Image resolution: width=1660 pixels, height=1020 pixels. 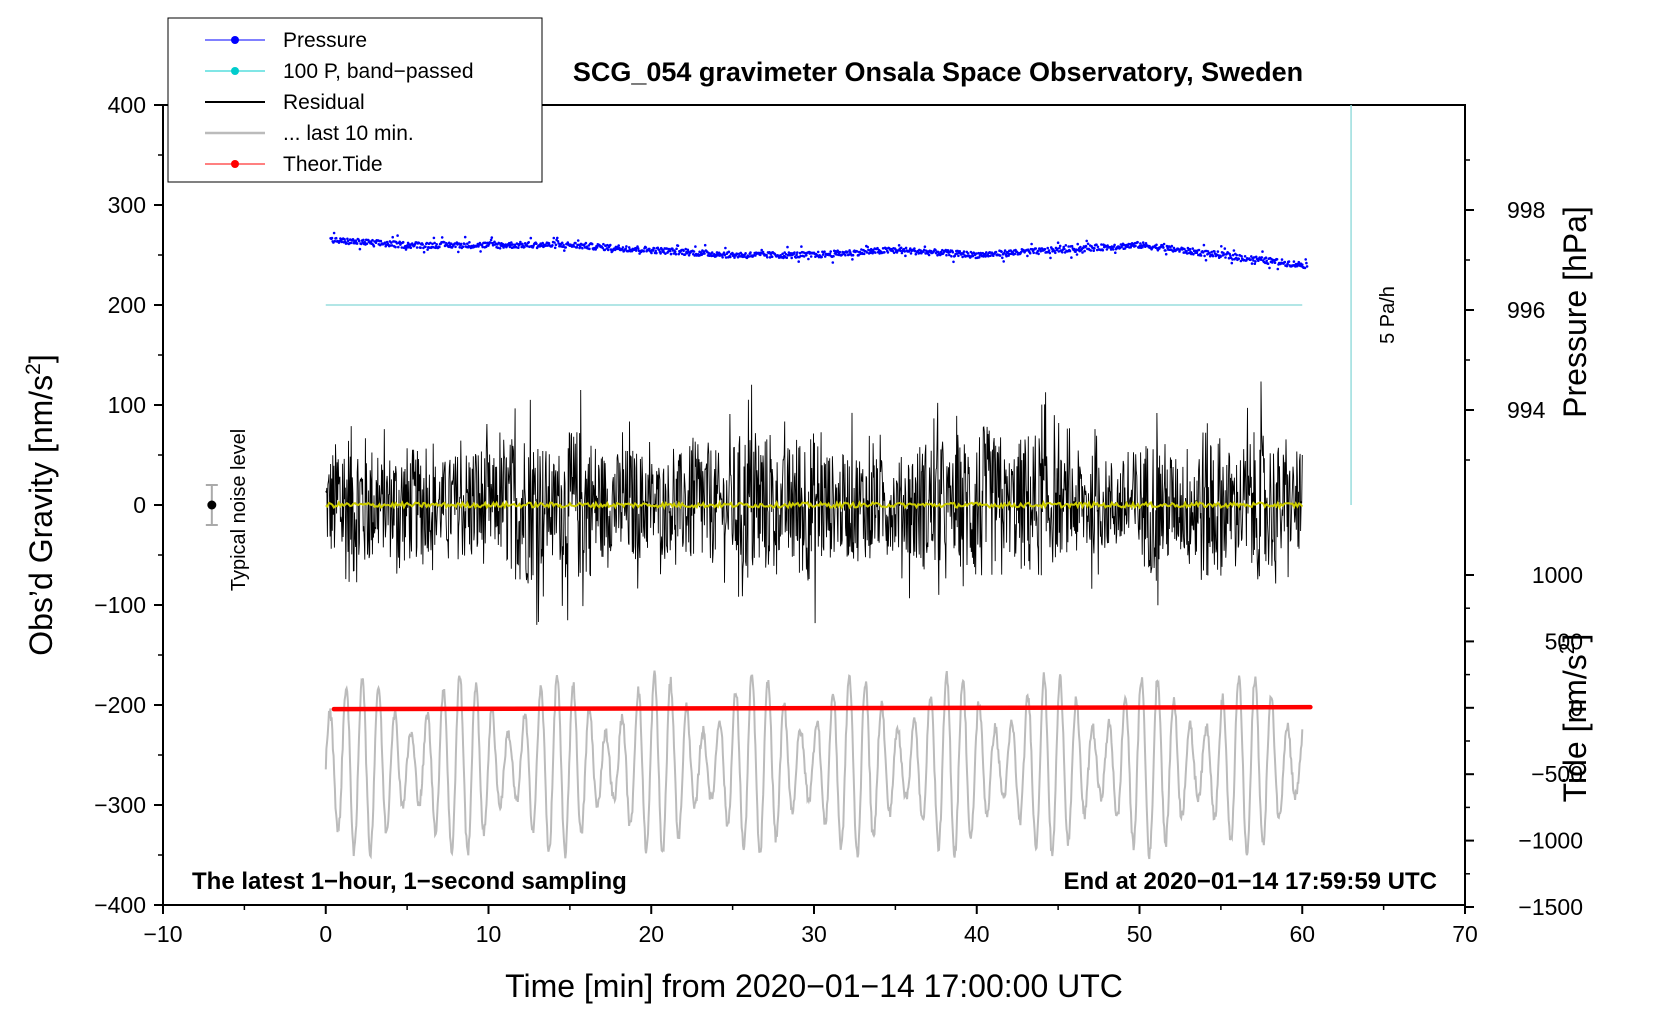 What do you see at coordinates (651, 934) in the screenshot?
I see `x-tick-label: 20` at bounding box center [651, 934].